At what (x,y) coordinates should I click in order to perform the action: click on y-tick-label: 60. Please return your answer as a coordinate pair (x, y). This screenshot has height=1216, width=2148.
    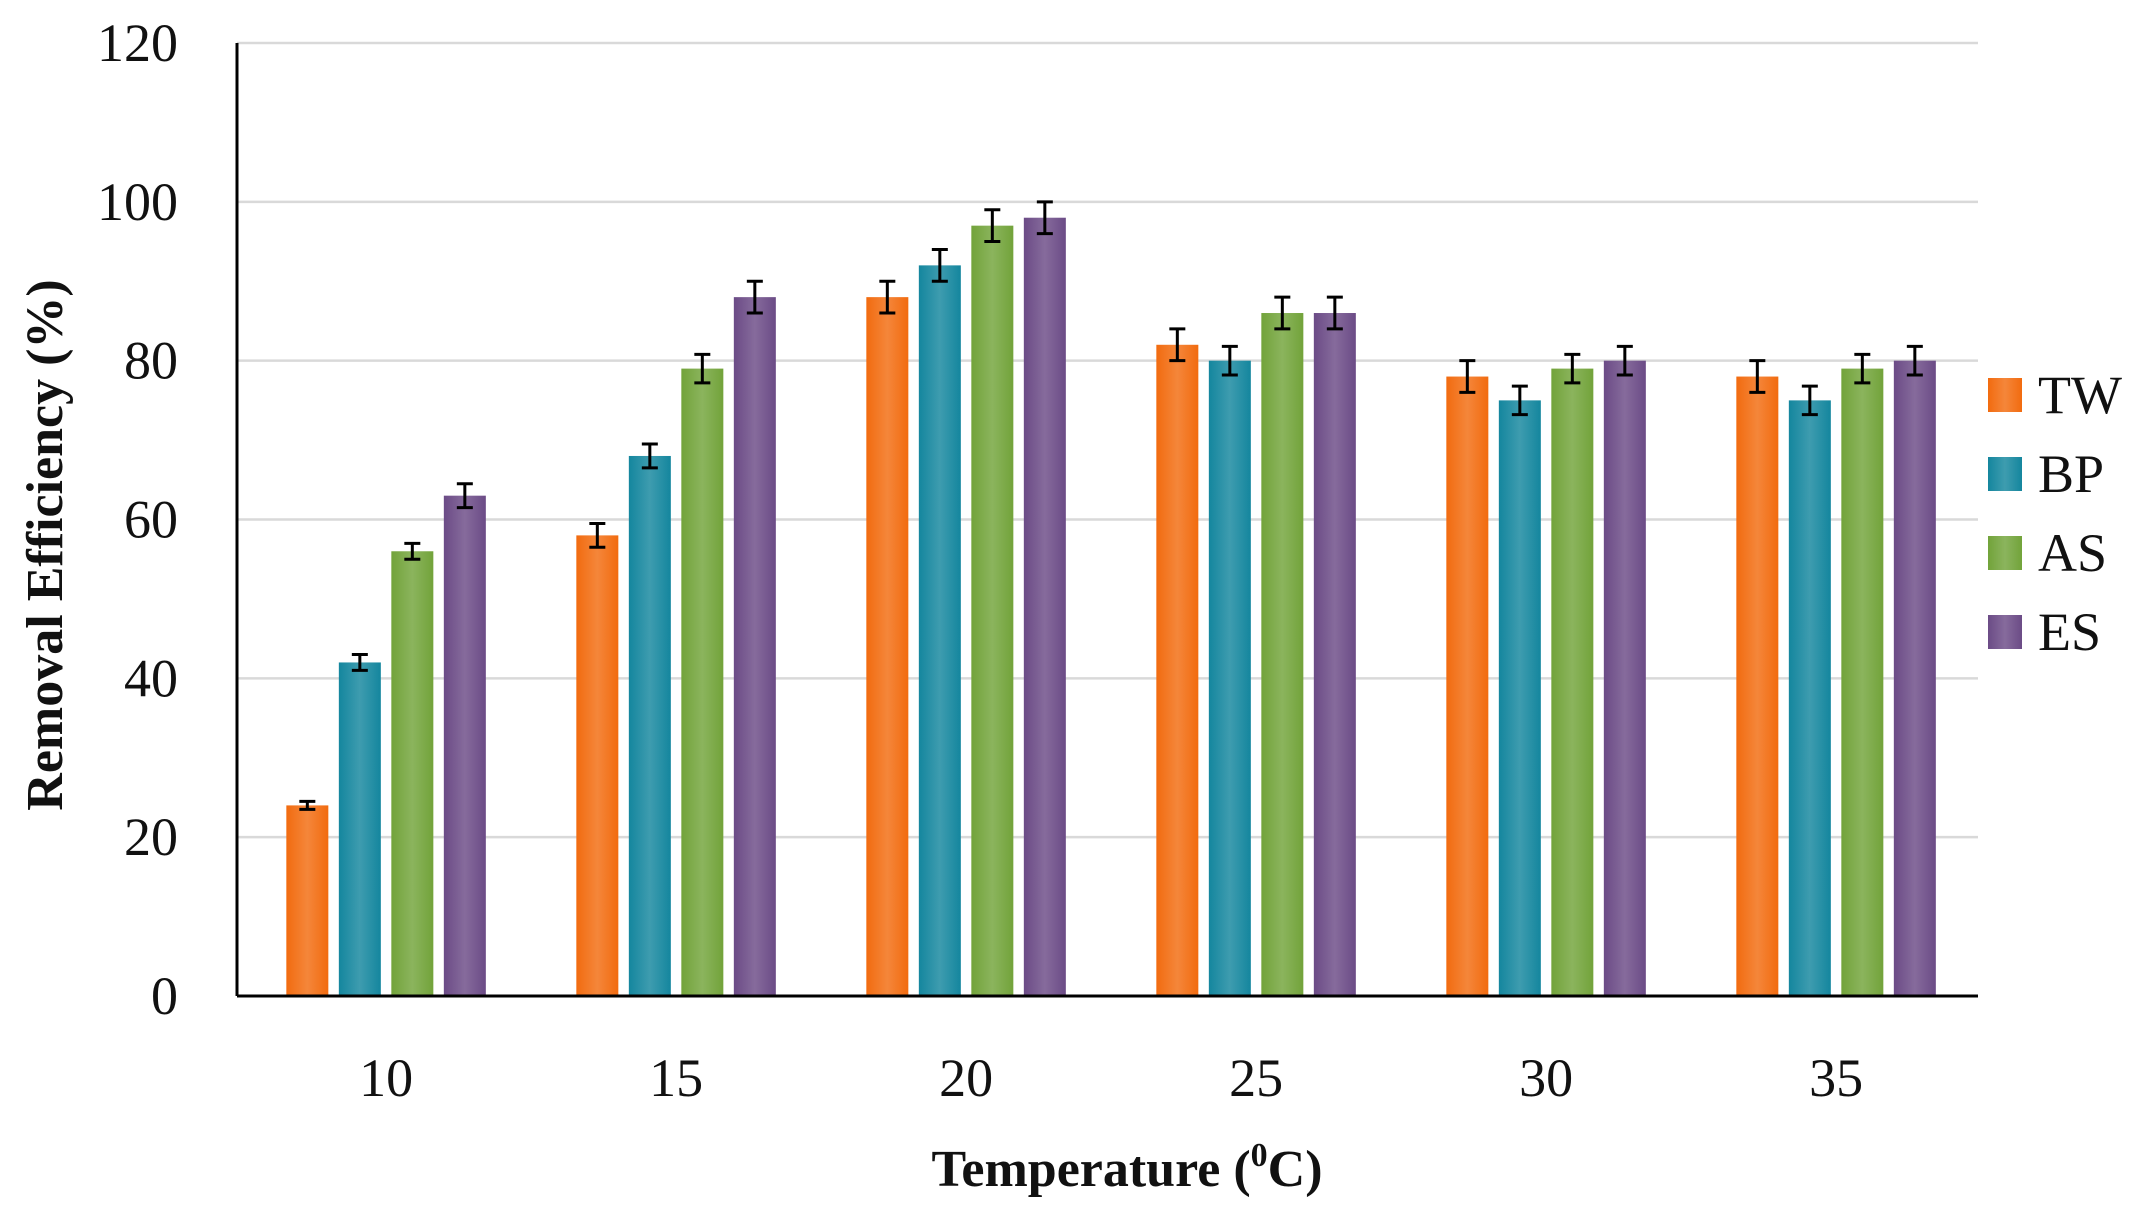
    Looking at the image, I should click on (151, 520).